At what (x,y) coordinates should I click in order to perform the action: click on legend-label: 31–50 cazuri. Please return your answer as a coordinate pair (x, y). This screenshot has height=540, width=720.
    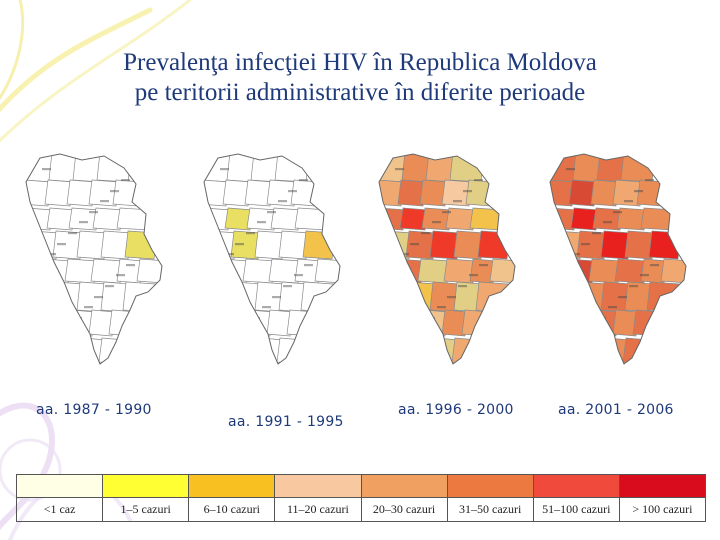
    Looking at the image, I should click on (490, 509).